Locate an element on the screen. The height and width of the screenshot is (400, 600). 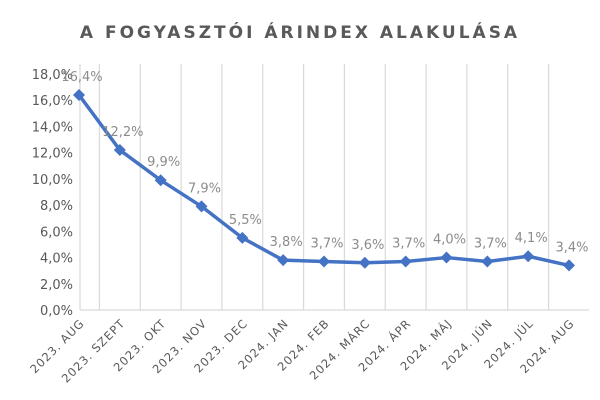
data-label: 9,9% is located at coordinates (163, 162).